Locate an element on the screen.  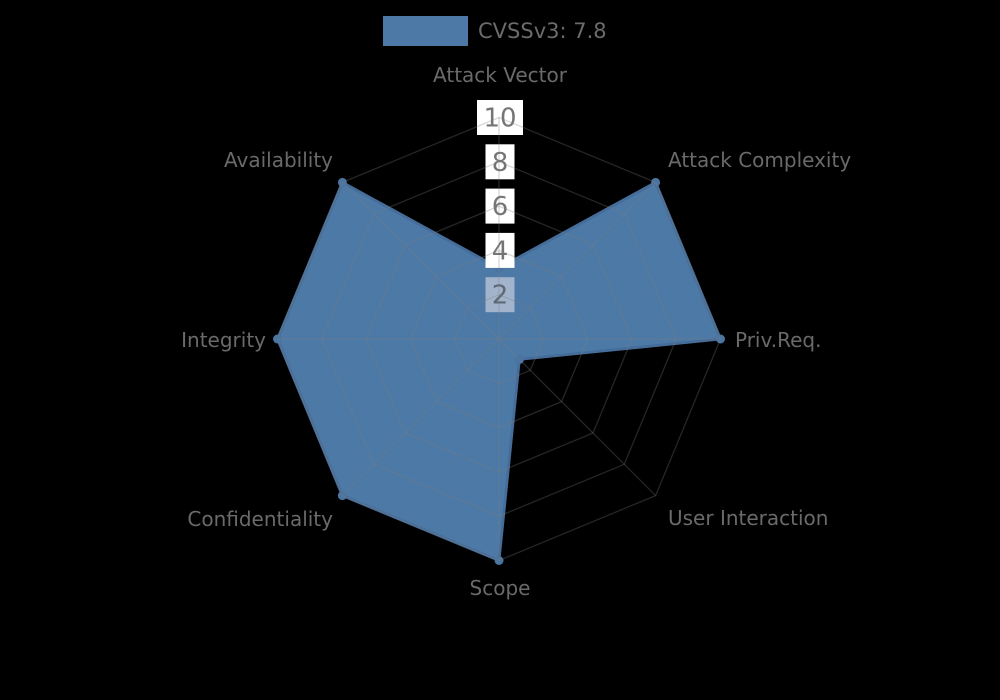
axis-spoke-availability is located at coordinates (420, 260).